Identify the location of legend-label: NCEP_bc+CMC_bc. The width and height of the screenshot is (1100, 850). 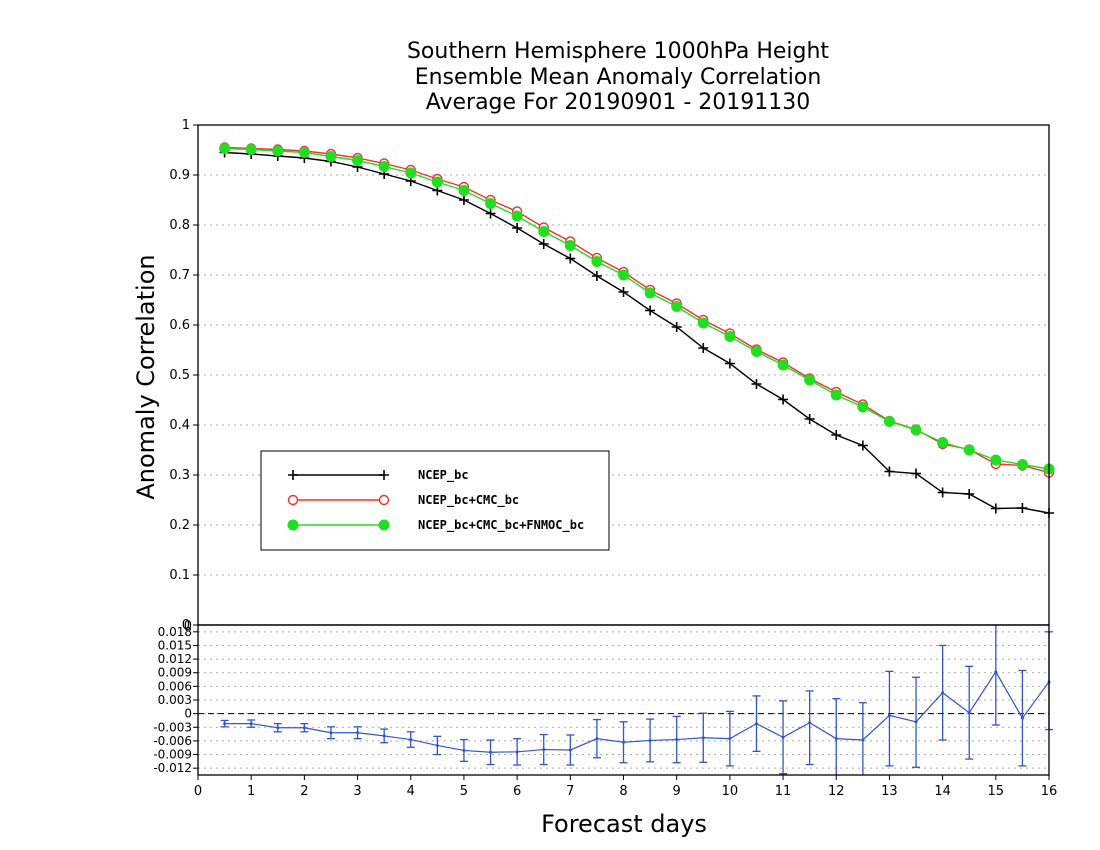
(468, 500).